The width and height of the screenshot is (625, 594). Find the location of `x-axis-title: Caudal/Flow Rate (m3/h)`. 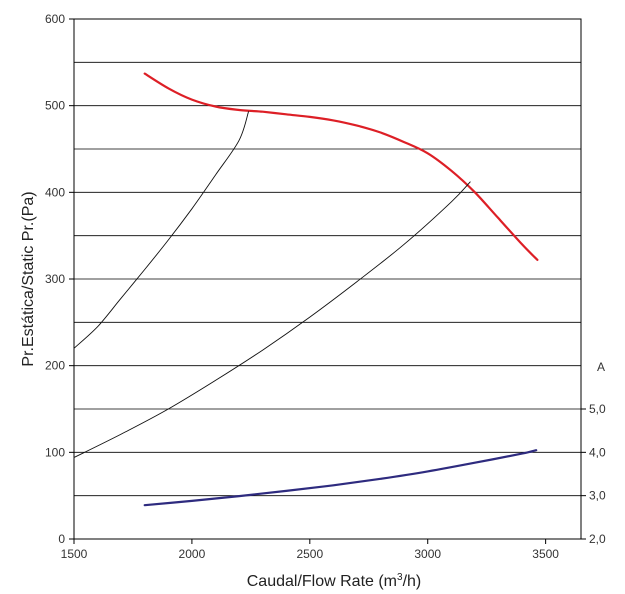

x-axis-title: Caudal/Flow Rate (m3/h) is located at coordinates (334, 581).